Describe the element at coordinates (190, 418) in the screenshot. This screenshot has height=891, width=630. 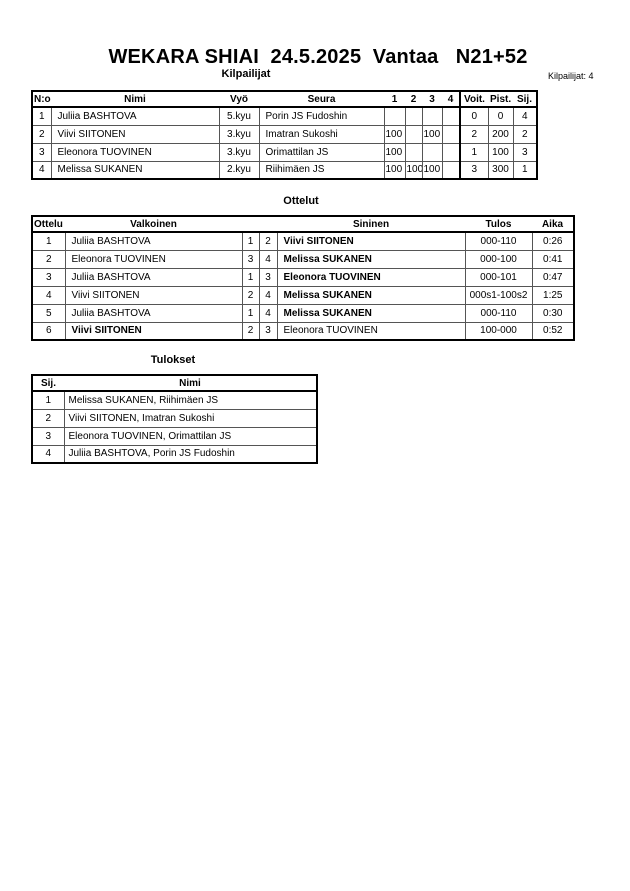
I see `table-cell: Viivi SIITONEN, Imatran Sukoshi` at that location.